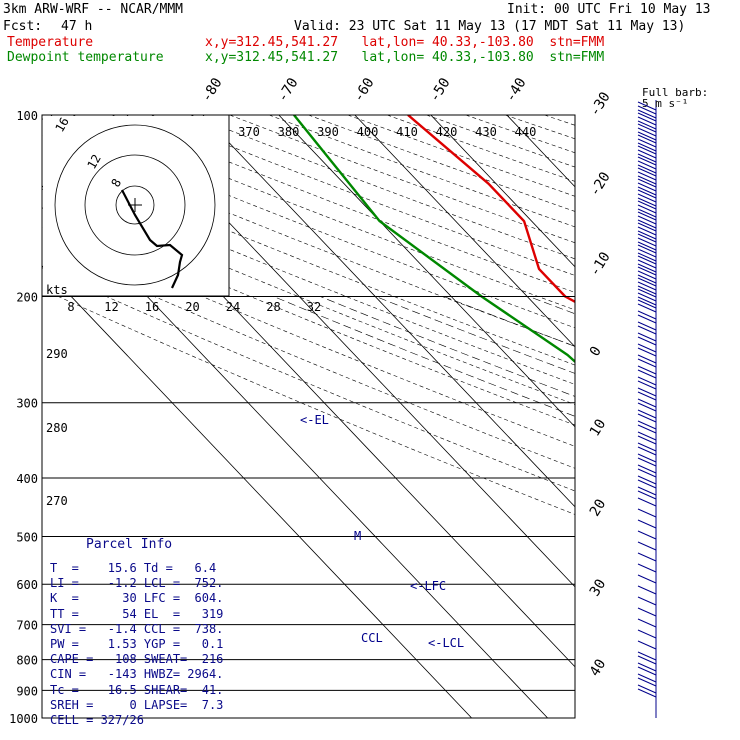 This screenshot has height=740, width=740. What do you see at coordinates (675, 98) in the screenshot?
I see `barb-legend: Full barb: 5 m s⁻¹` at bounding box center [675, 98].